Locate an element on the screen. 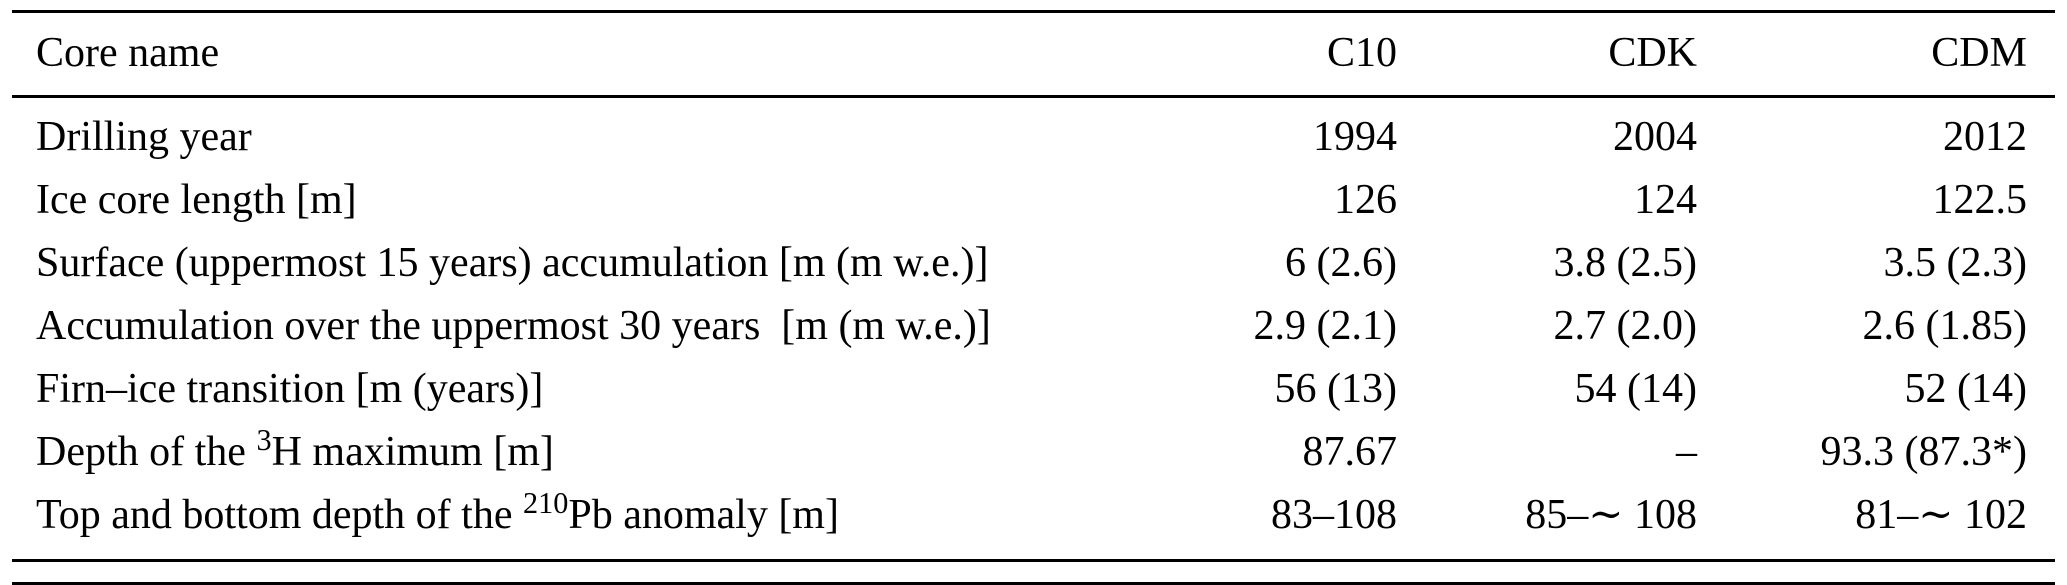 This screenshot has width=2067, height=585. cell-value: 122.5 is located at coordinates (1980, 200).